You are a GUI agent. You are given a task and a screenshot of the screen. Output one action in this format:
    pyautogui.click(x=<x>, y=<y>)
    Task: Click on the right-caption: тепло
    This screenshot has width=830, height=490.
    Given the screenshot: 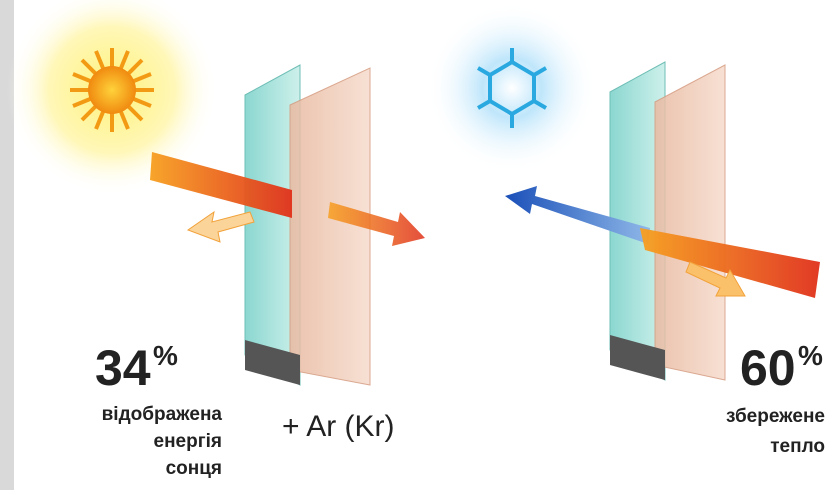 What is the action you would take?
    pyautogui.click(x=797, y=446)
    